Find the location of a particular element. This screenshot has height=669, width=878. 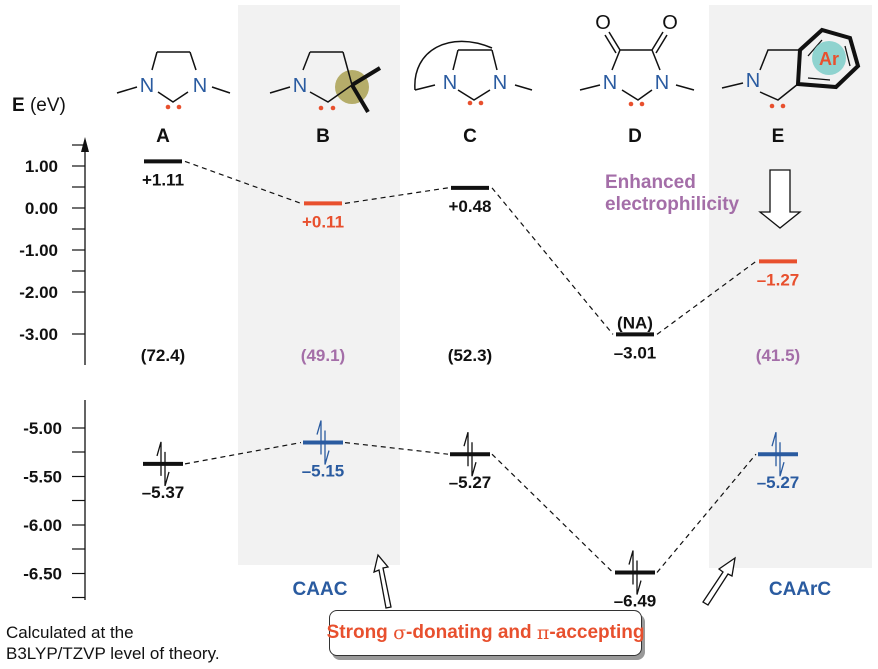

axis-tick-label: 0.00 is located at coordinates (41, 208).